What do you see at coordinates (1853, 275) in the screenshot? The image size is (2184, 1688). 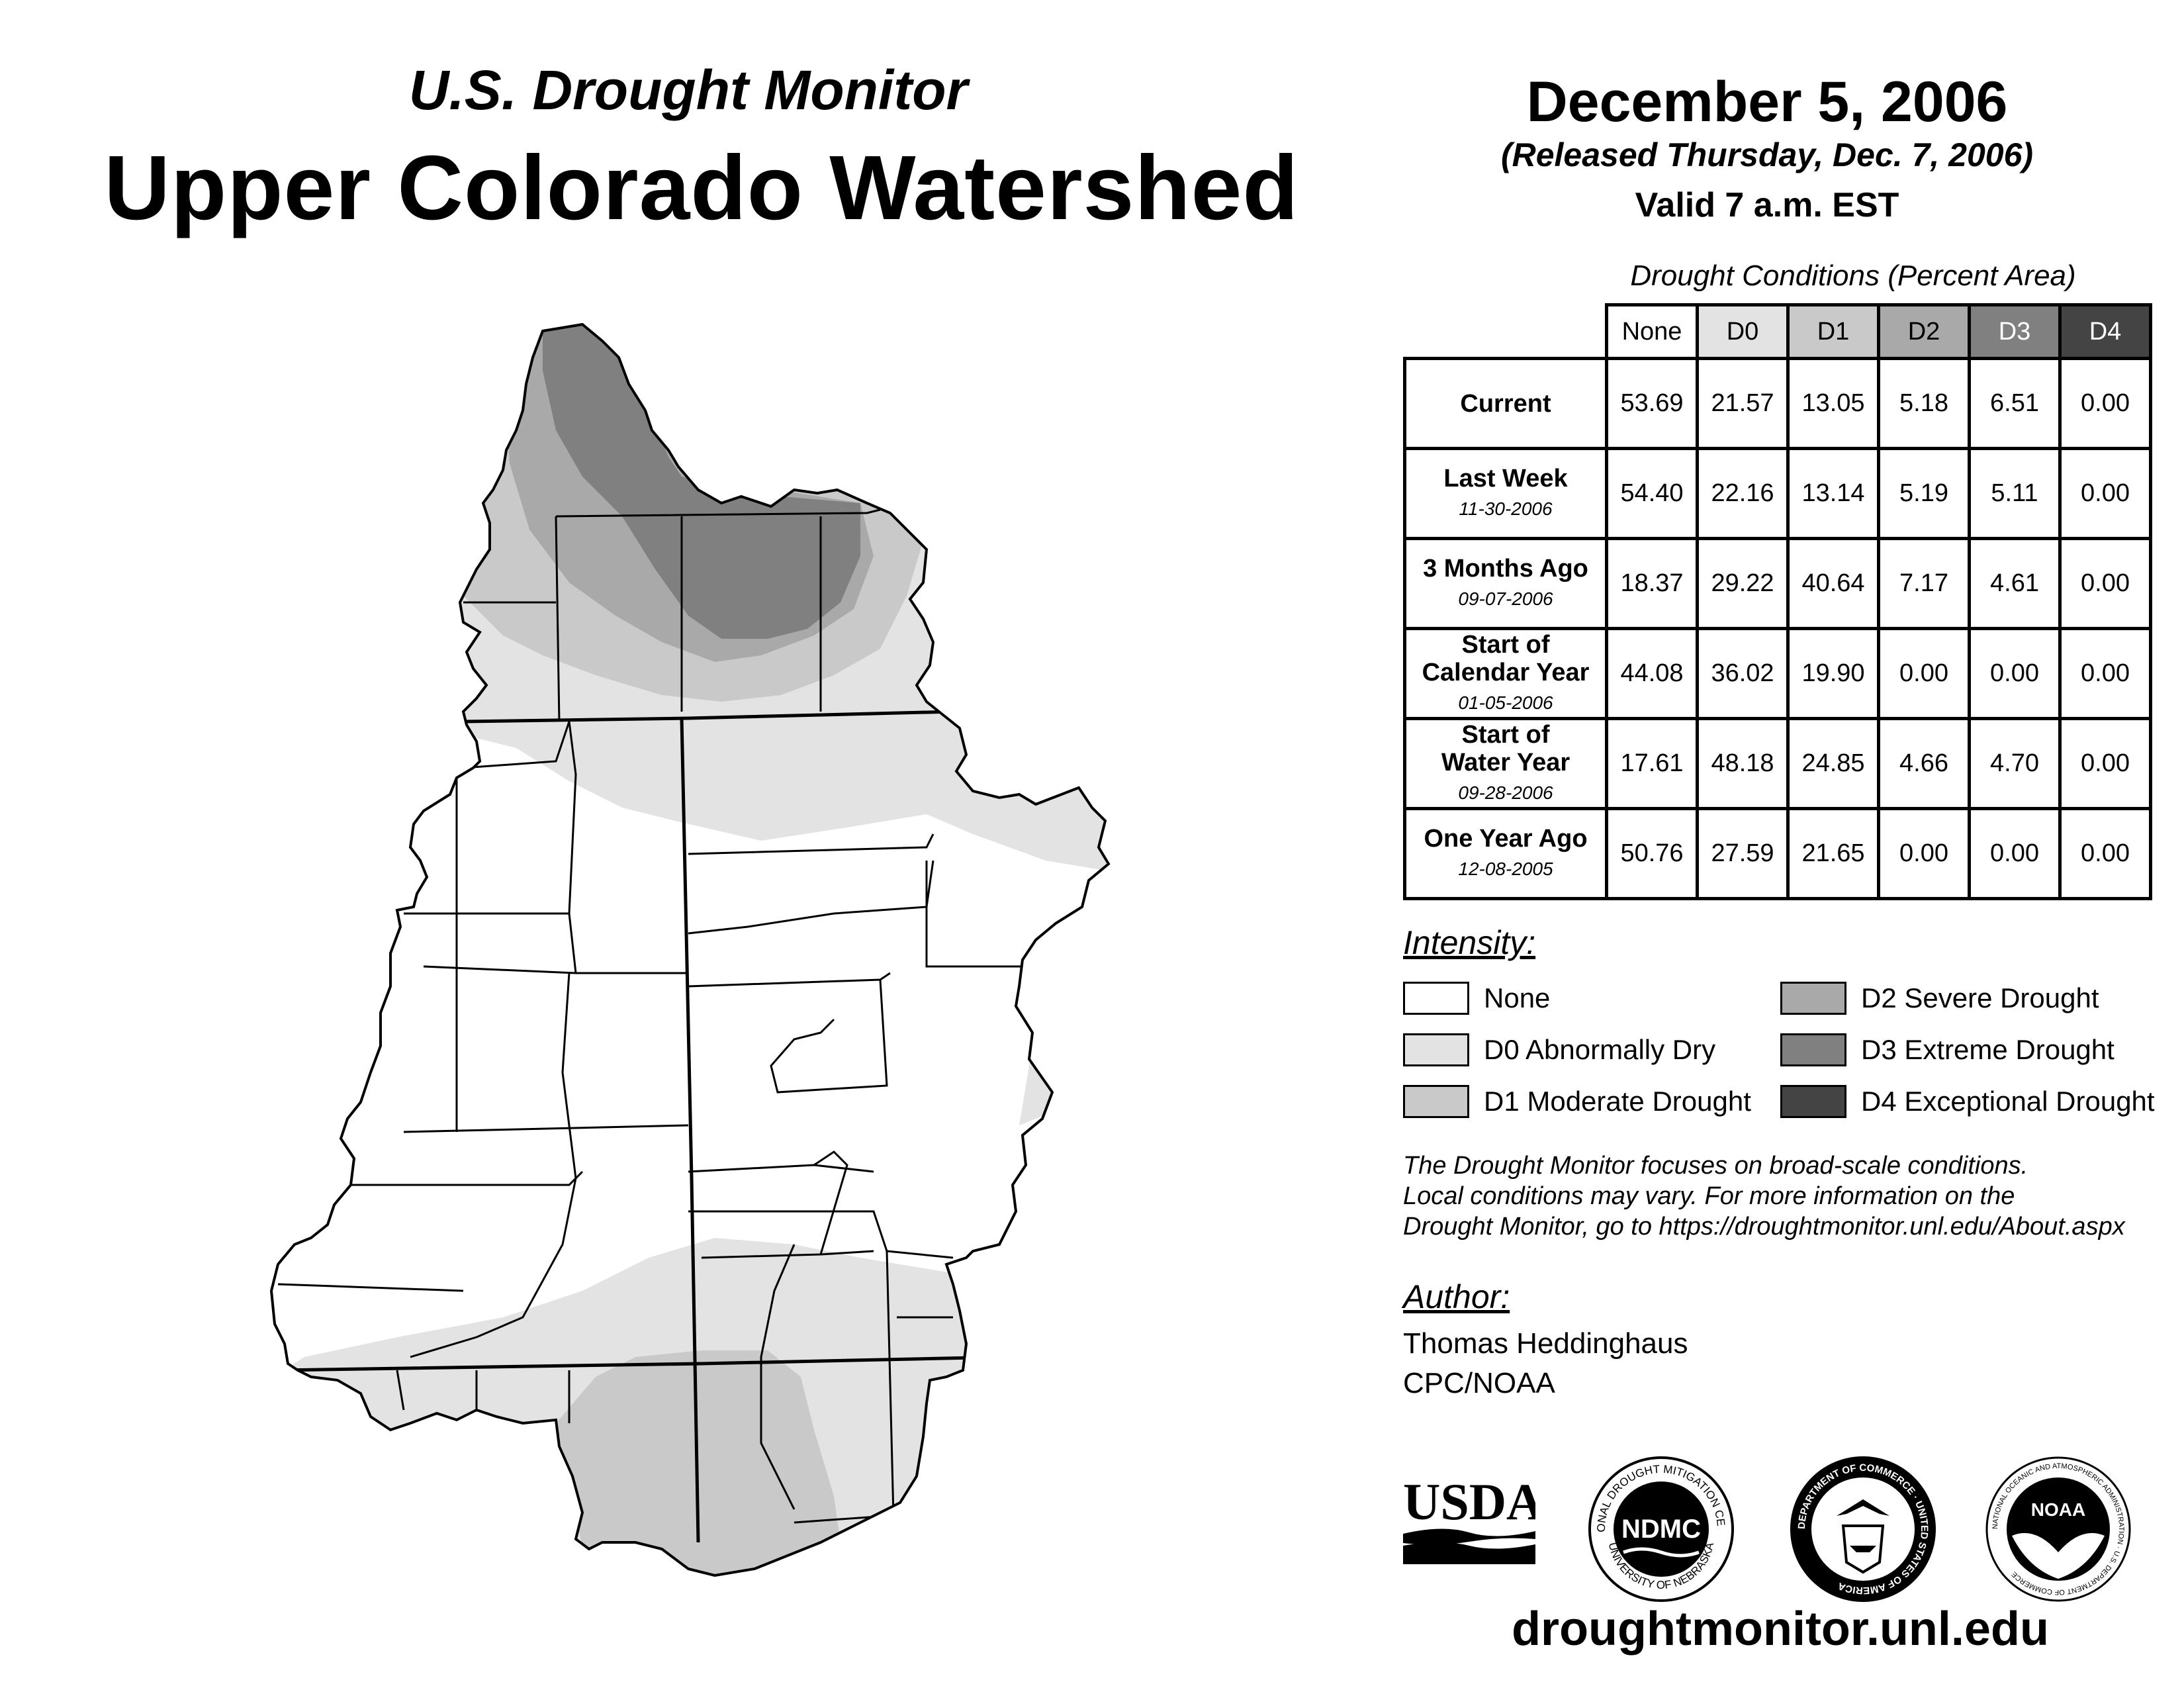 I see `table-caption: Drought Conditions (Percent Area)` at bounding box center [1853, 275].